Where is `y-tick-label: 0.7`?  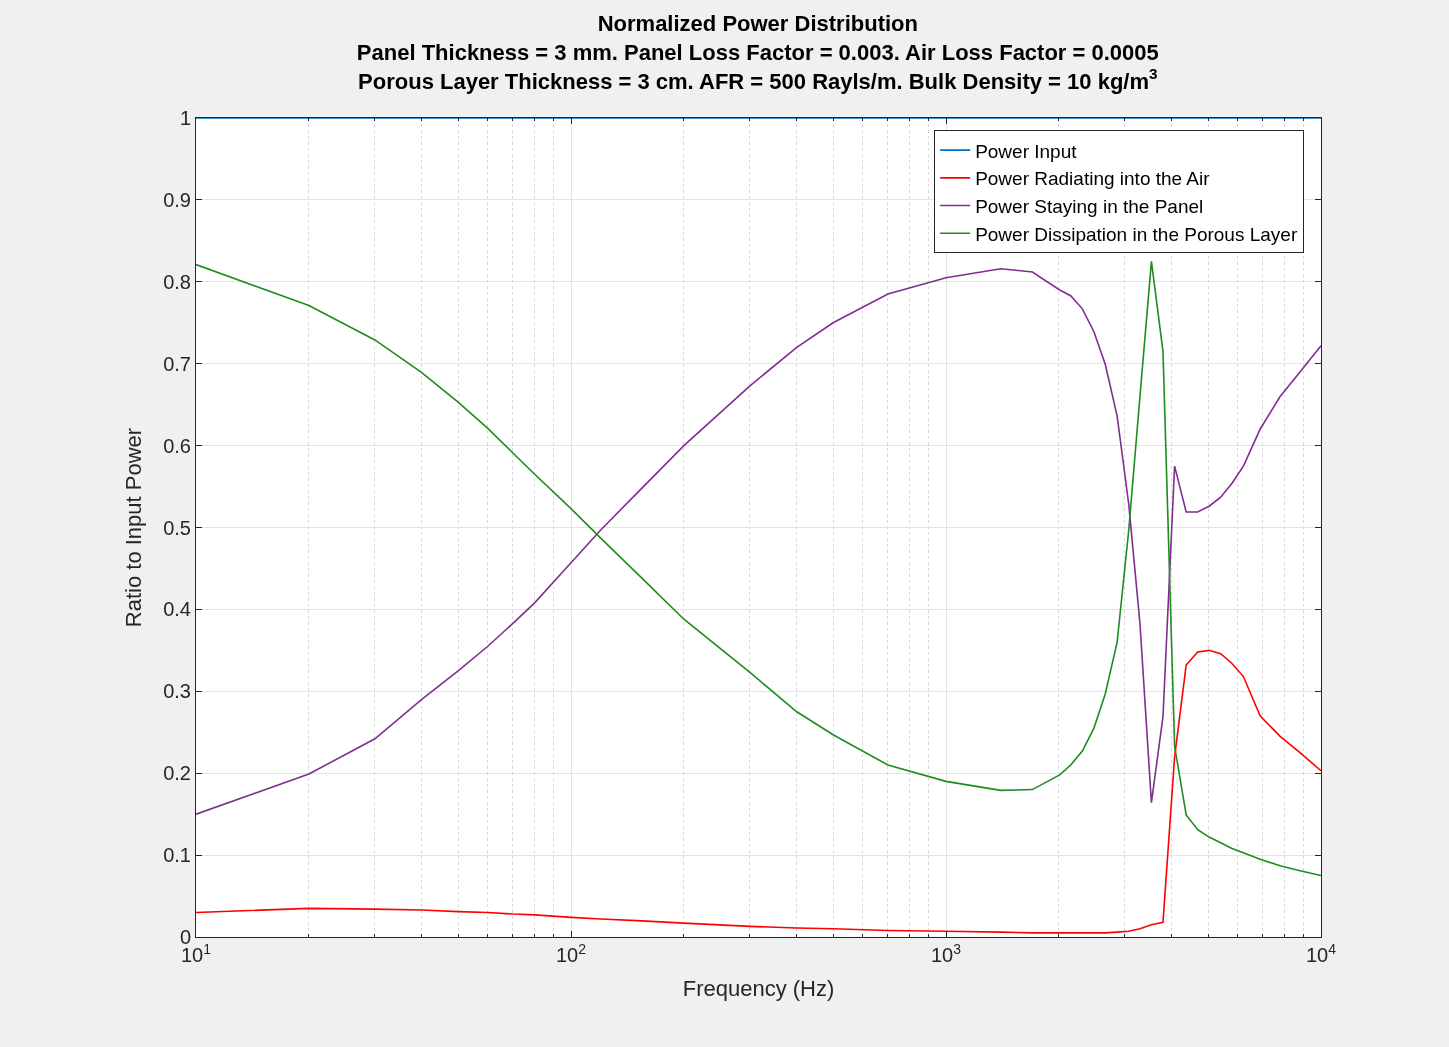 y-tick-label: 0.7 is located at coordinates (177, 363).